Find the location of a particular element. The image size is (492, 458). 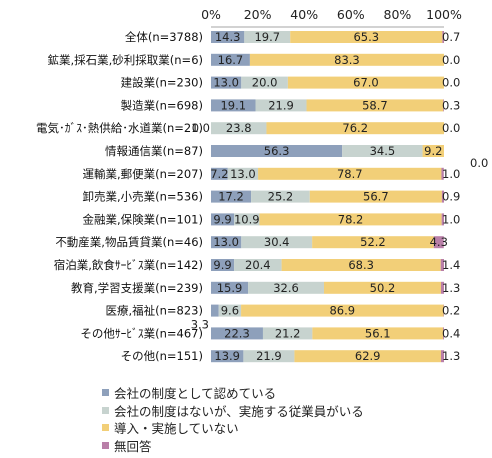

data-label: 21.9 is located at coordinates (281, 105).